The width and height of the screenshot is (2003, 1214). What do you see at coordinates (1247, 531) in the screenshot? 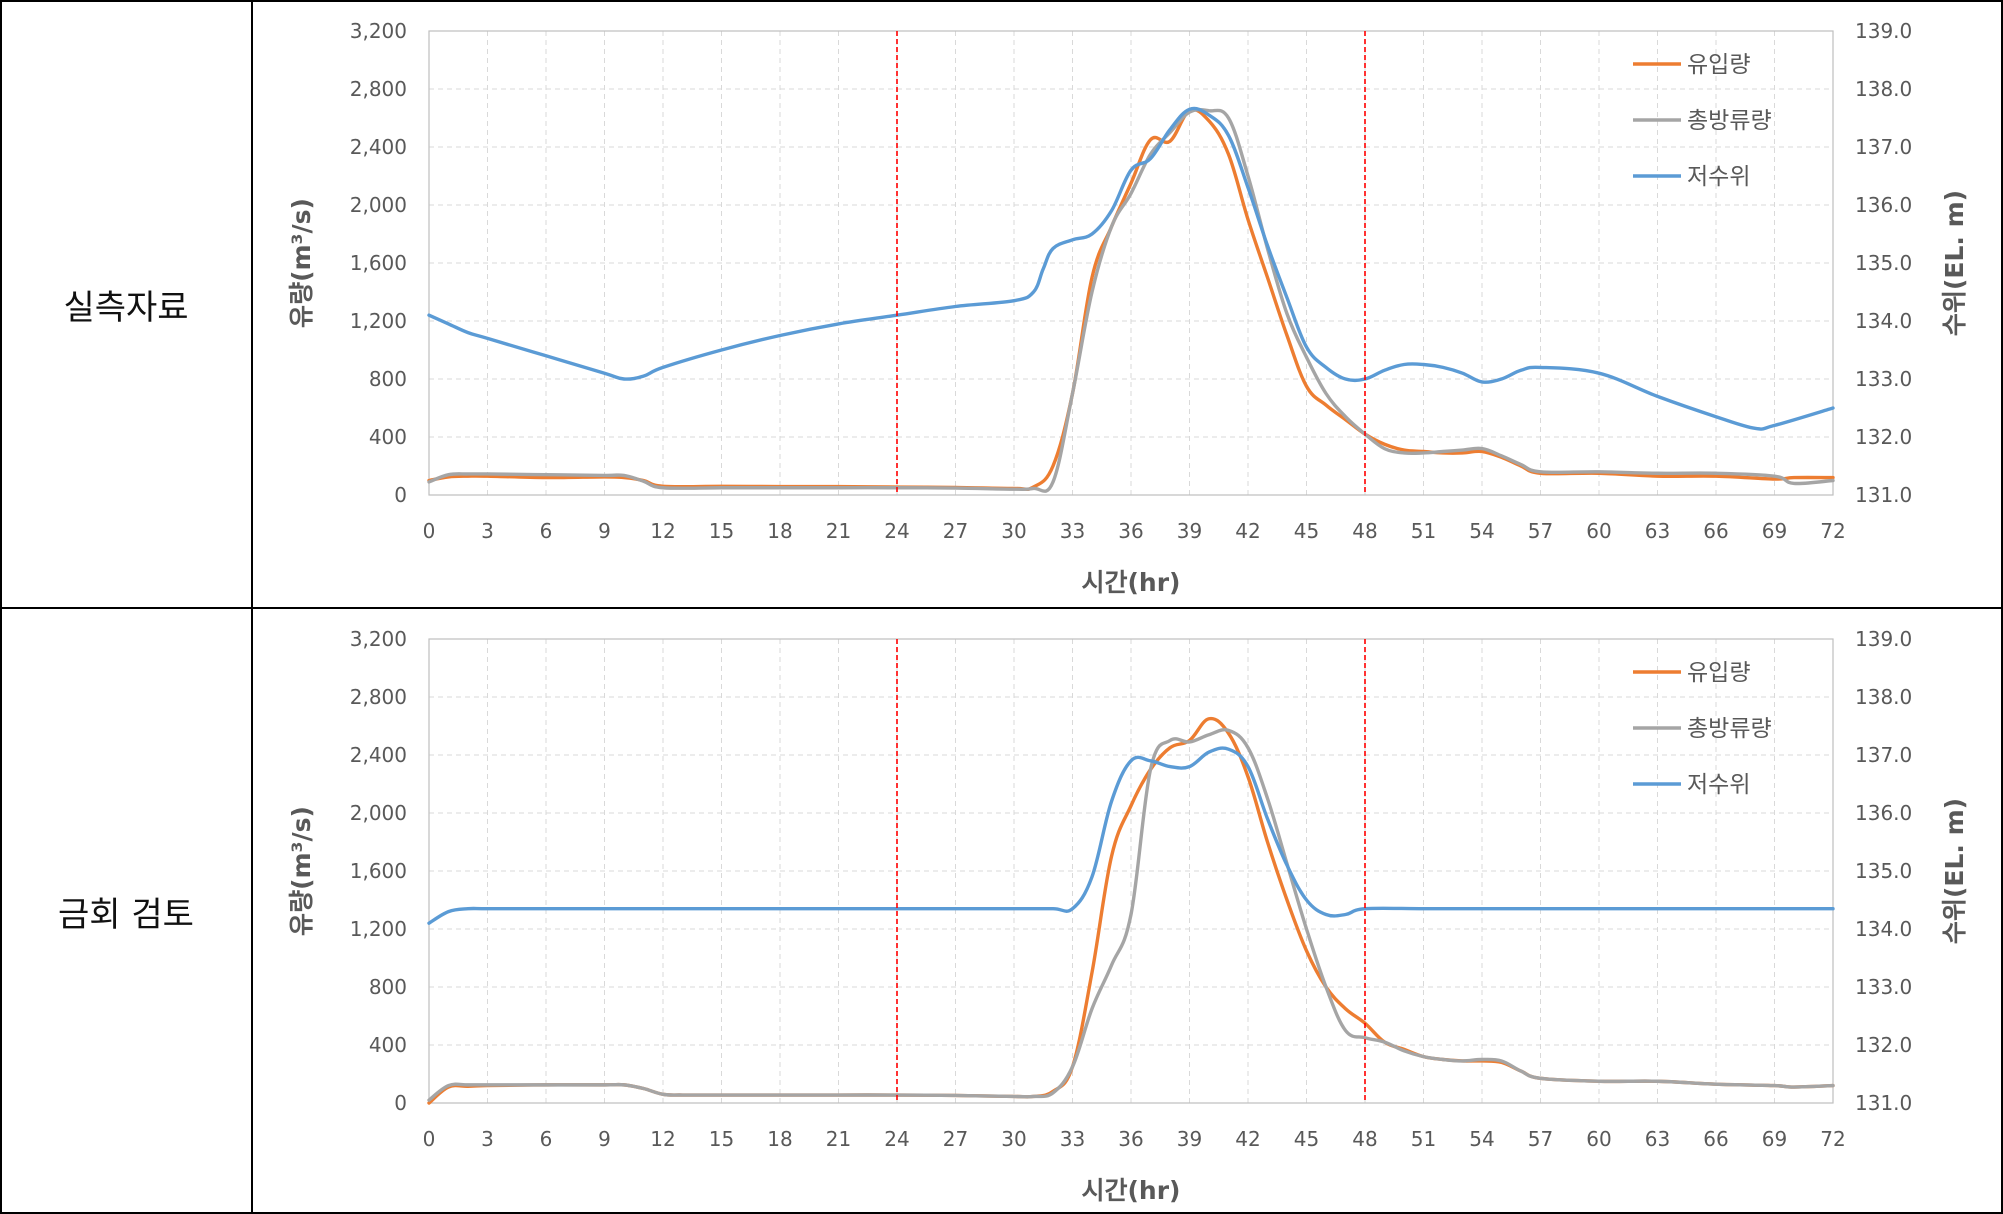
I see `x-tick-label: 42` at bounding box center [1247, 531].